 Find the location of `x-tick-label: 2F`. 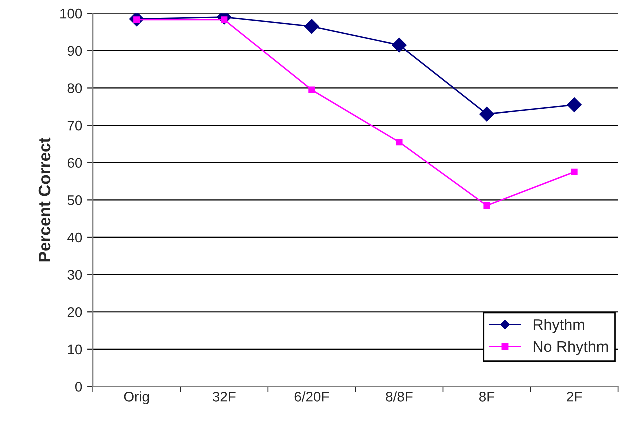

x-tick-label: 2F is located at coordinates (574, 397).